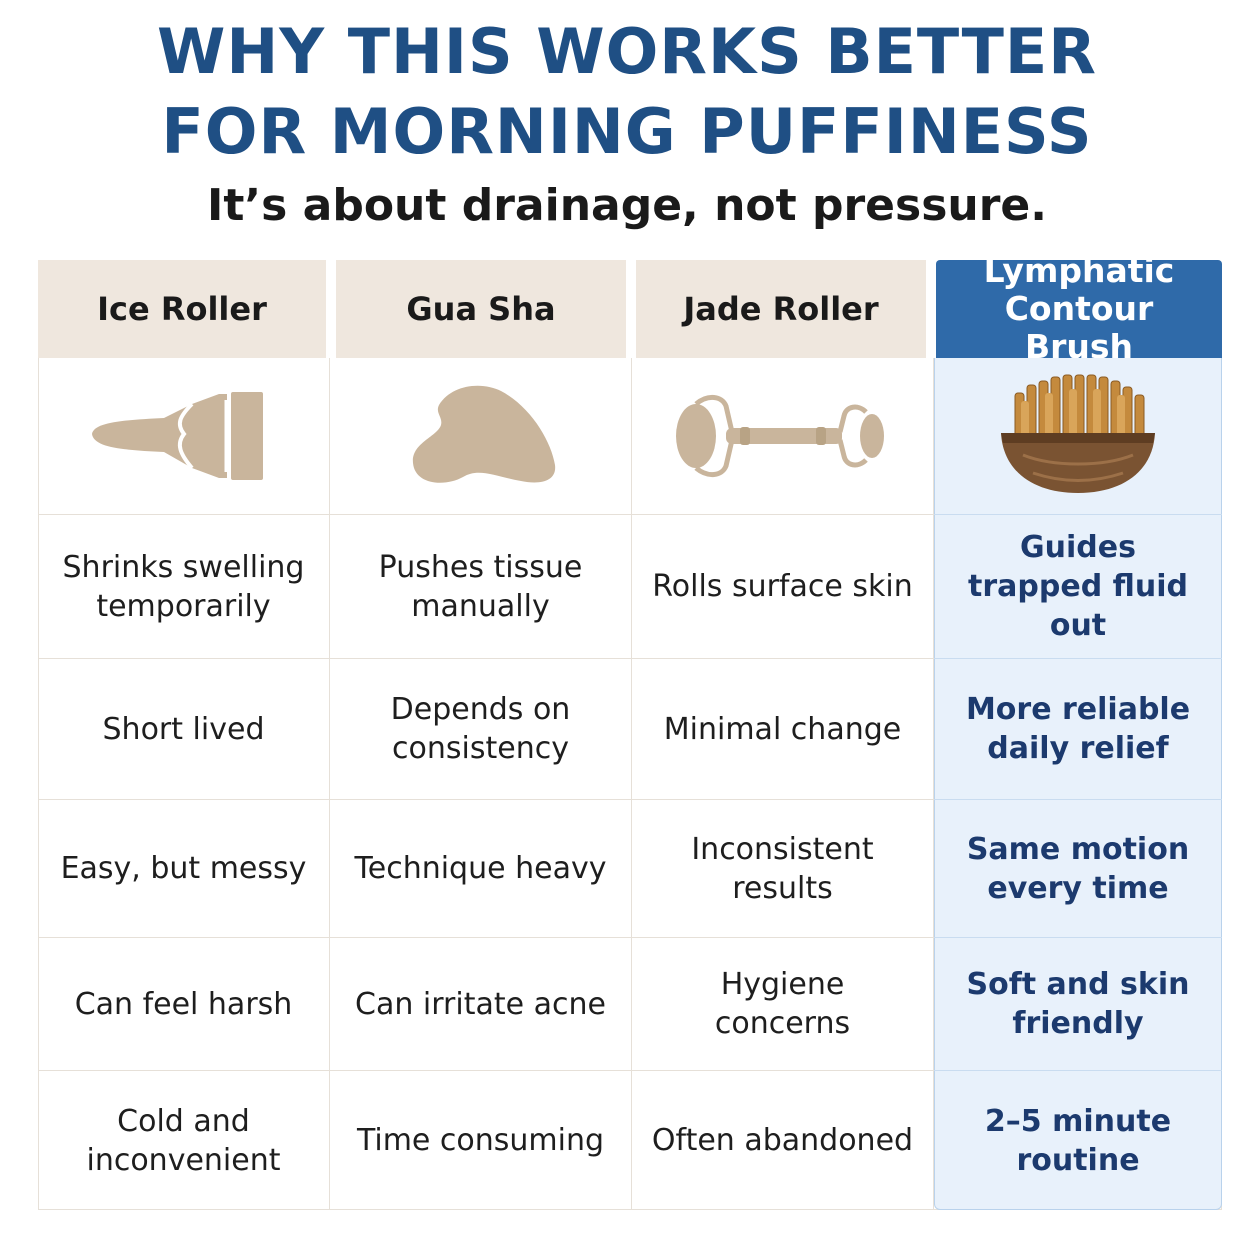 This screenshot has width=1254, height=1254. What do you see at coordinates (480, 868) in the screenshot?
I see `cell-gua-sha-r3: Technique heavy` at bounding box center [480, 868].